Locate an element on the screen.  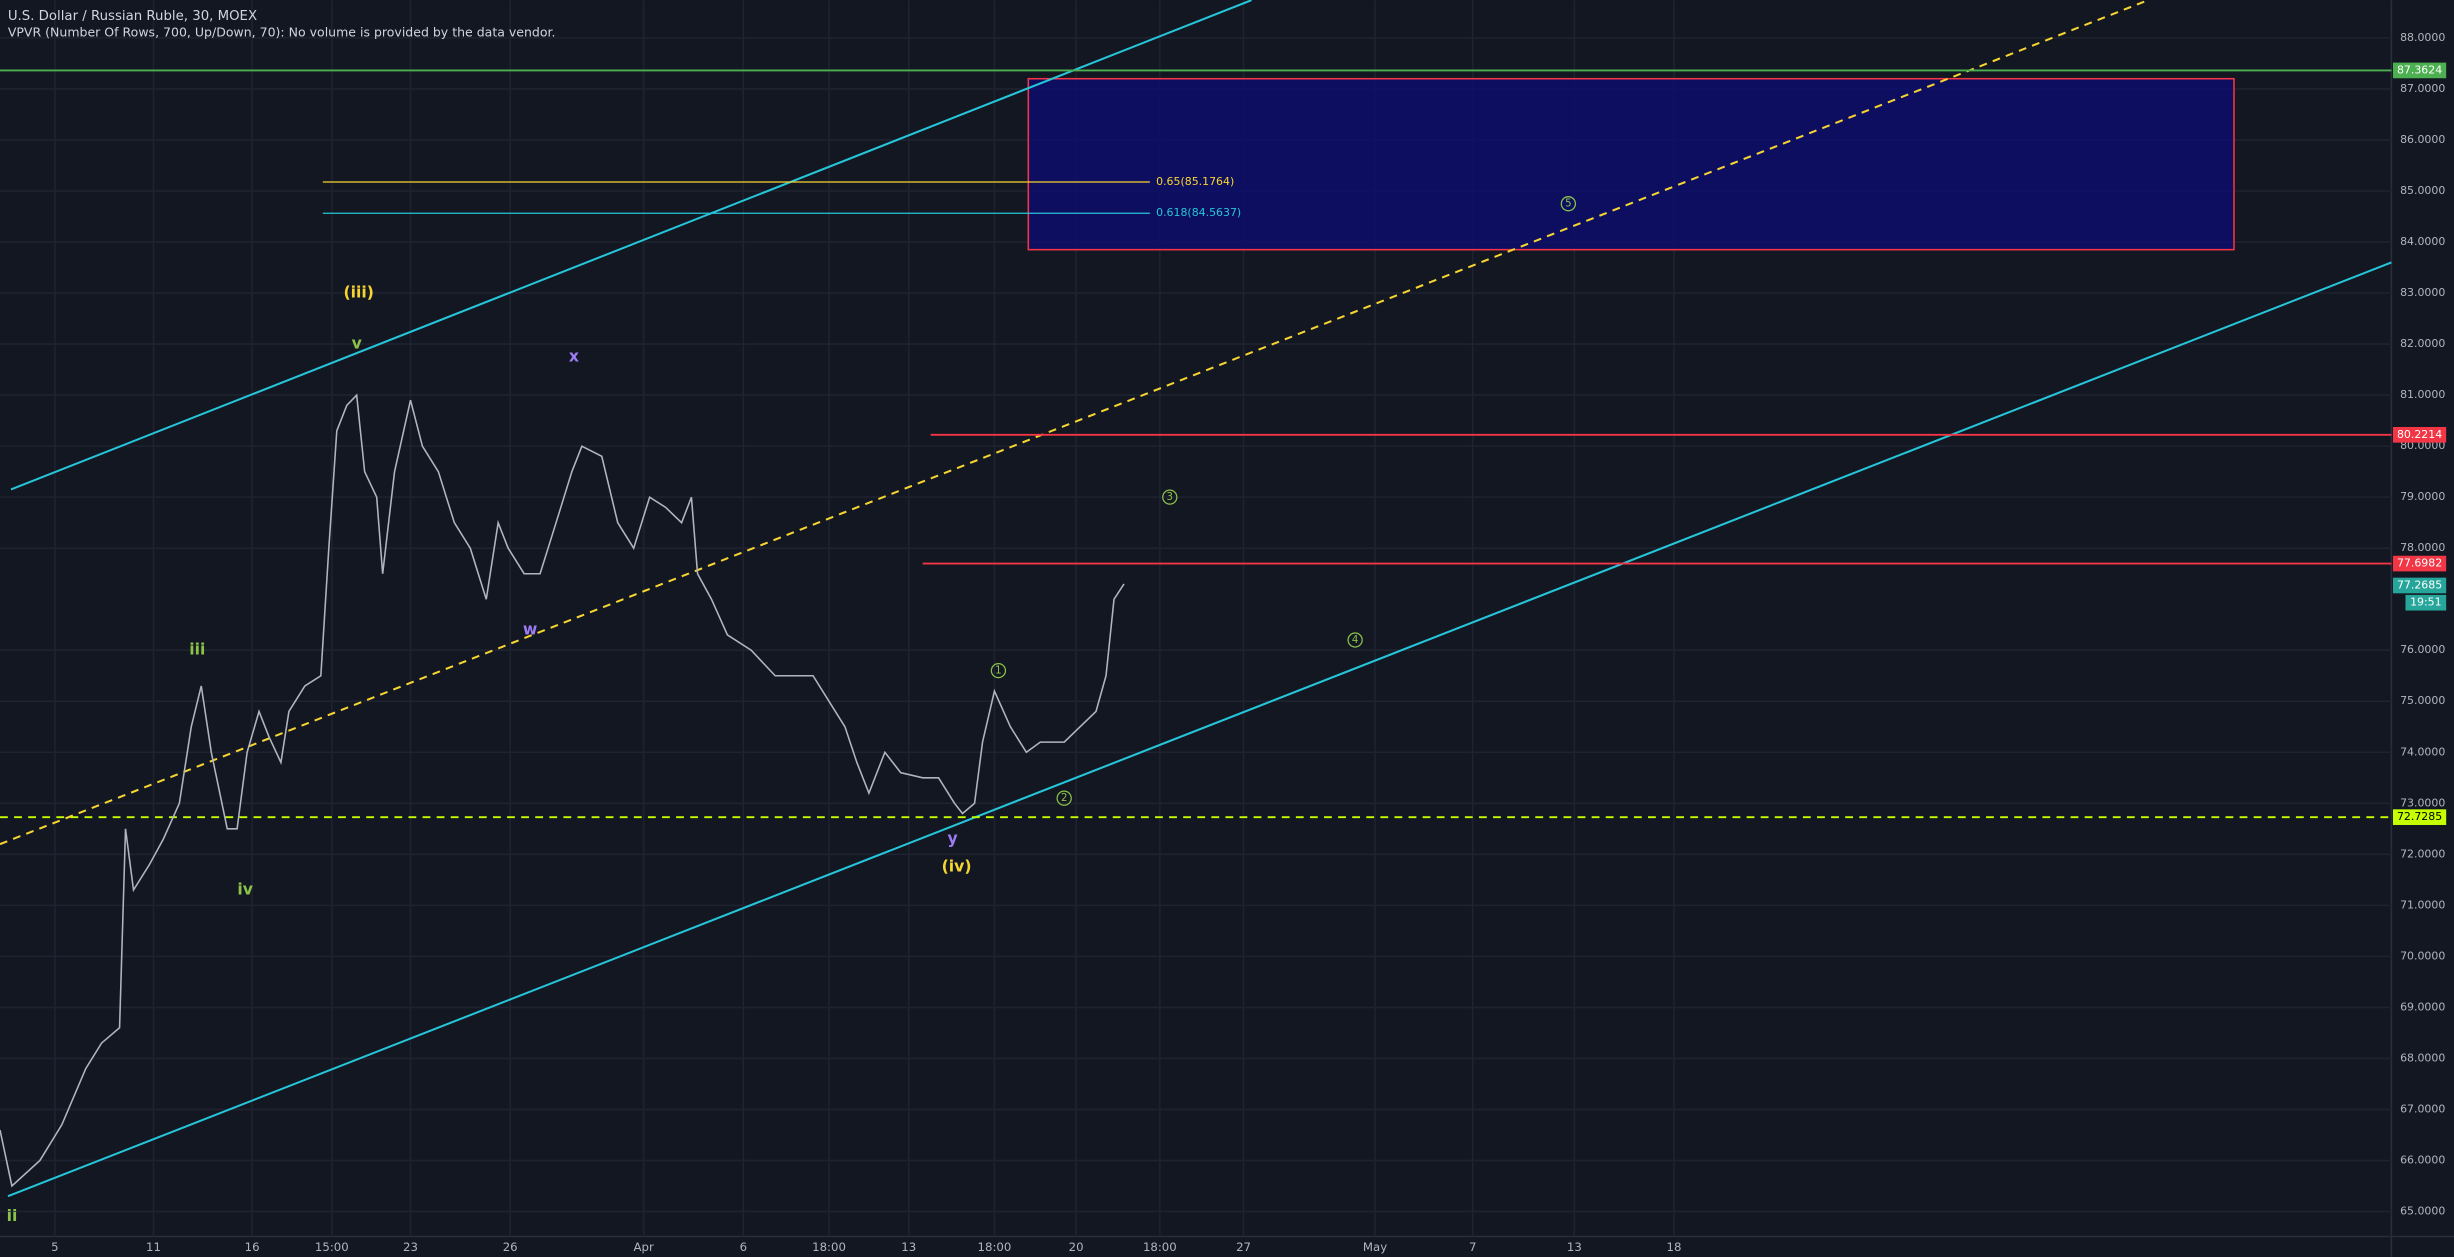
wave-label: v is located at coordinates (357, 343).